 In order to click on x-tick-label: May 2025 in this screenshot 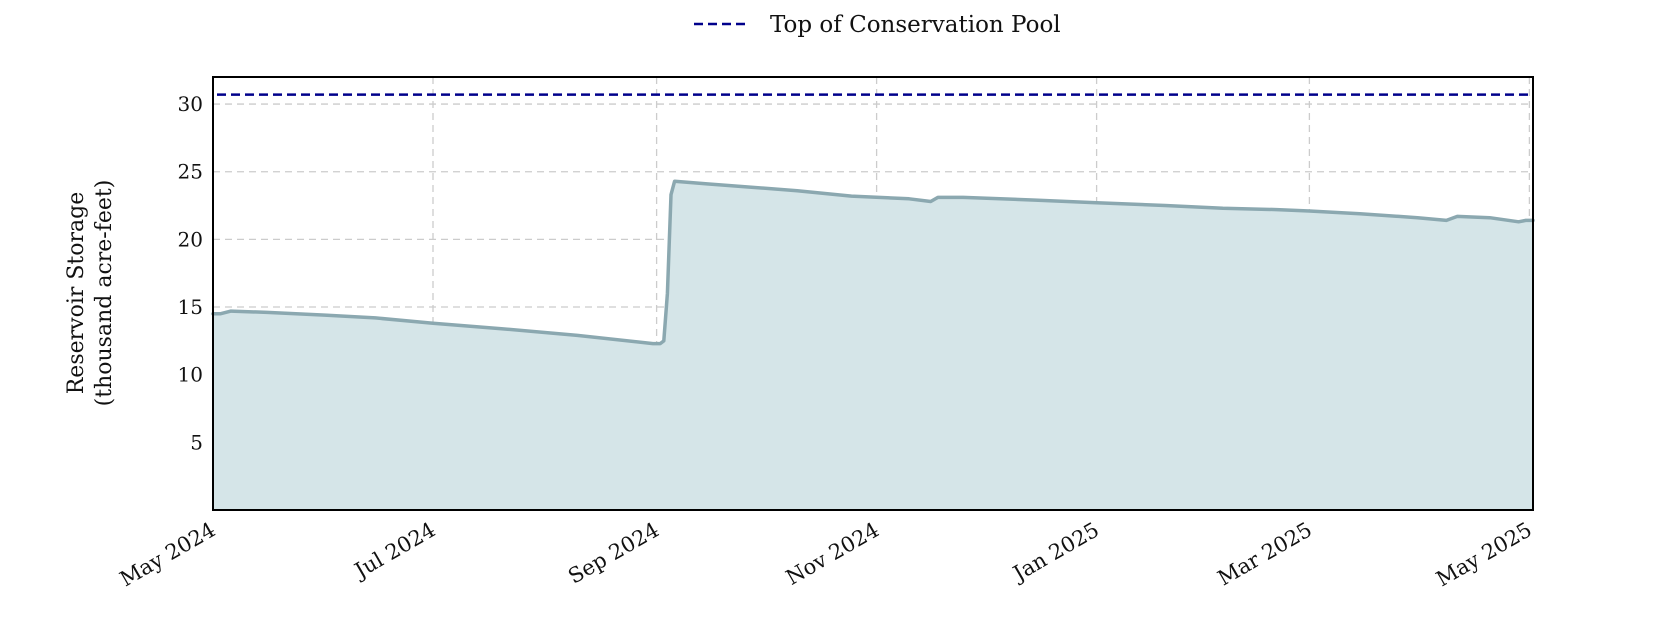, I will do `click(1484, 555)`.